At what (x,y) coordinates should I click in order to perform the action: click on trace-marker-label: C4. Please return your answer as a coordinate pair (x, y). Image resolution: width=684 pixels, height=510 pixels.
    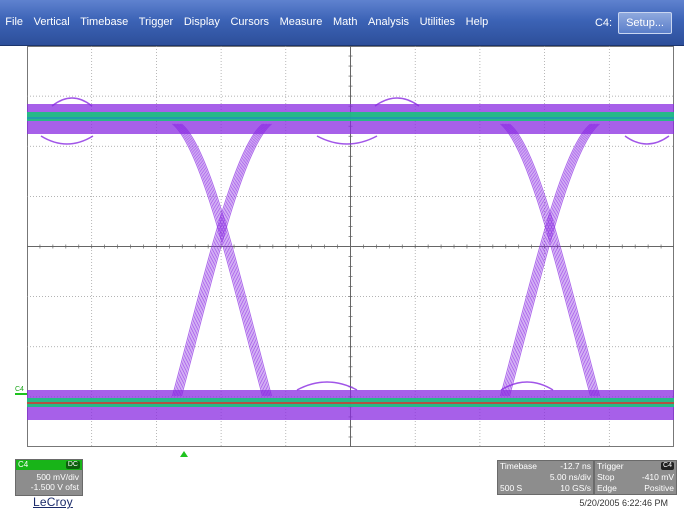
    Looking at the image, I should click on (19, 389).